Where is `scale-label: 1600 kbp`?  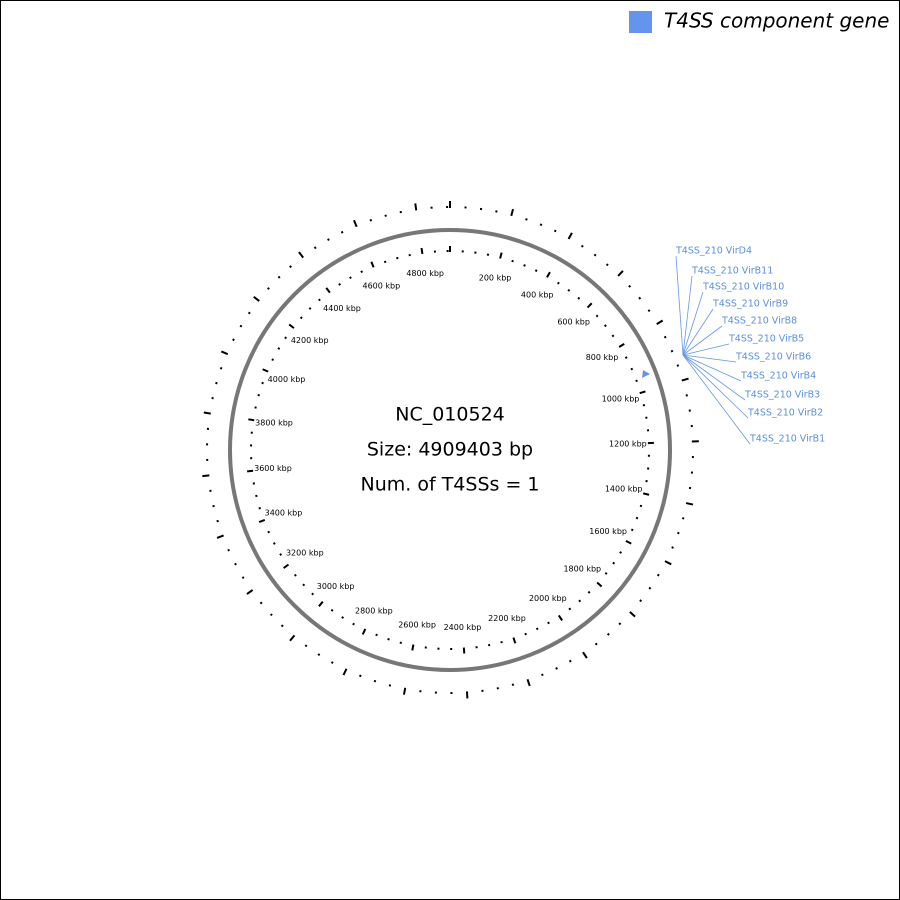
scale-label: 1600 kbp is located at coordinates (608, 531).